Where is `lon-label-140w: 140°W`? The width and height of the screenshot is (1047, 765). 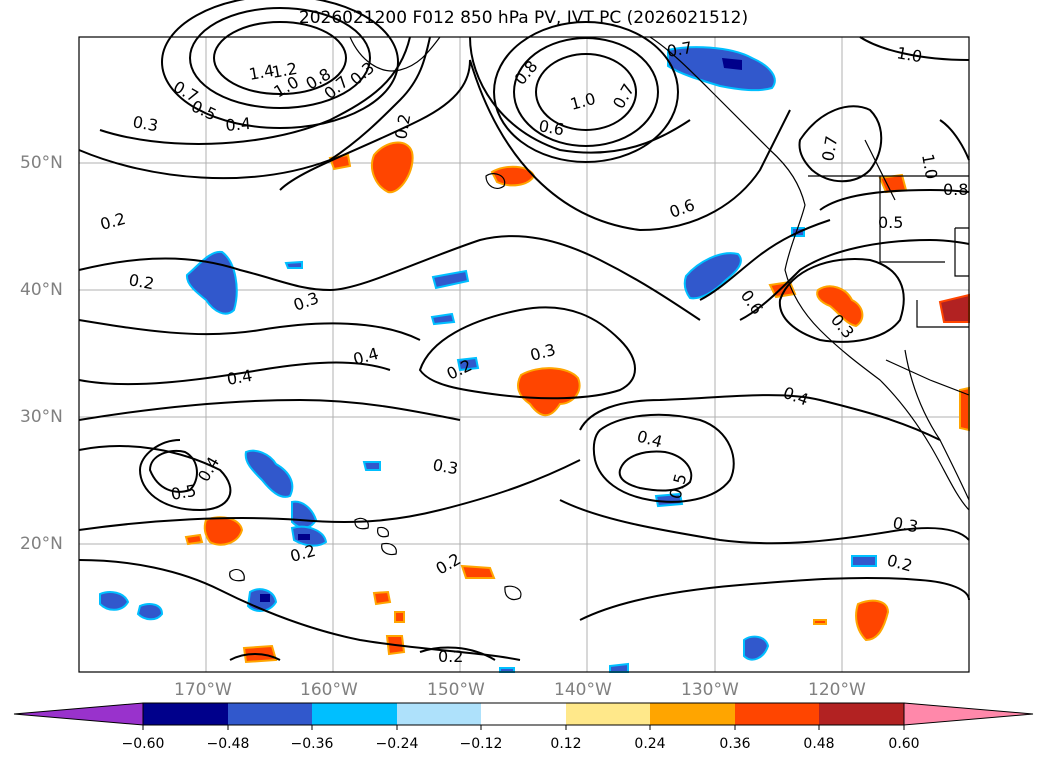 lon-label-140w: 140°W is located at coordinates (583, 690).